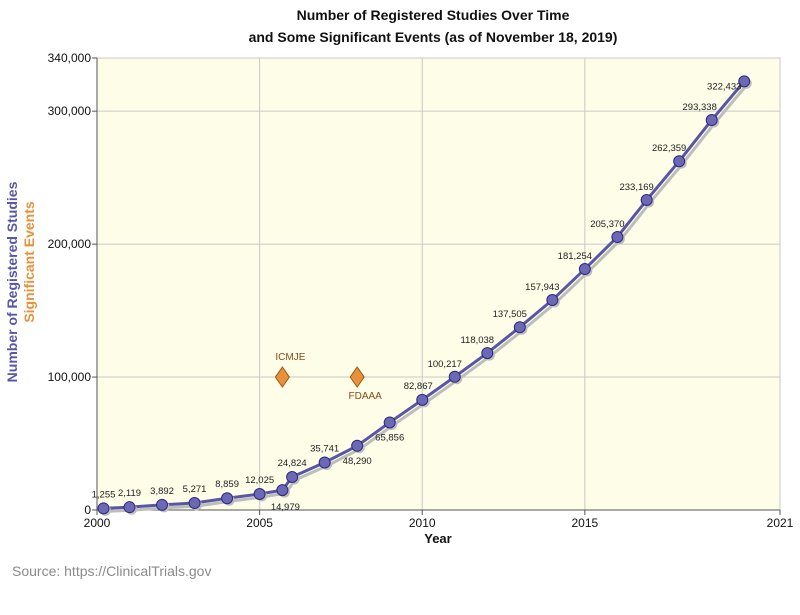 The width and height of the screenshot is (800, 615). Describe the element at coordinates (259, 523) in the screenshot. I see `x-tick-label: 2005` at that location.